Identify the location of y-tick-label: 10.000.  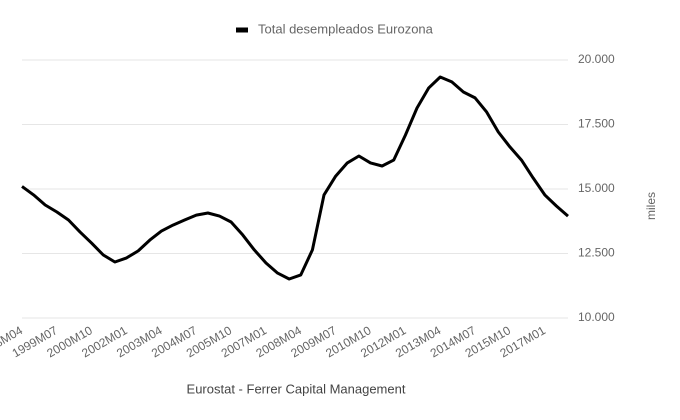
(596, 317).